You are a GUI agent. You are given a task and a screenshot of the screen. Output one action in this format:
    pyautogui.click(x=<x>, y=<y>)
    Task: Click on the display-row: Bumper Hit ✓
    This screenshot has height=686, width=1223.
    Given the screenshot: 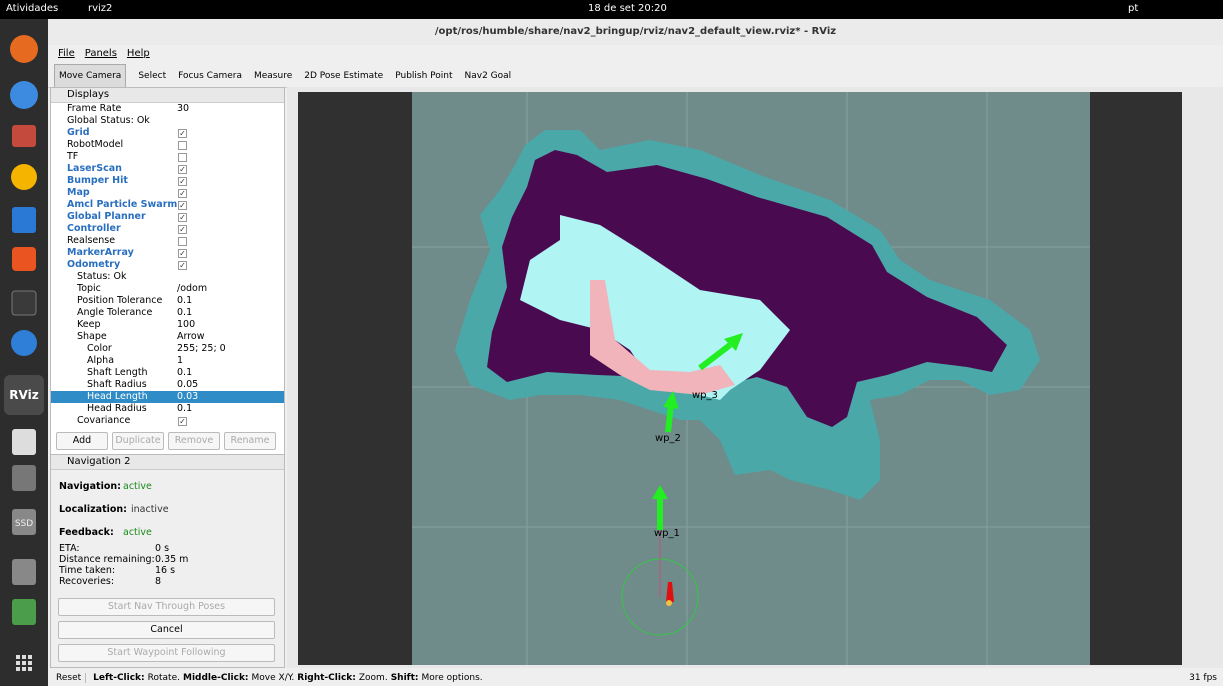 What is the action you would take?
    pyautogui.click(x=167, y=181)
    